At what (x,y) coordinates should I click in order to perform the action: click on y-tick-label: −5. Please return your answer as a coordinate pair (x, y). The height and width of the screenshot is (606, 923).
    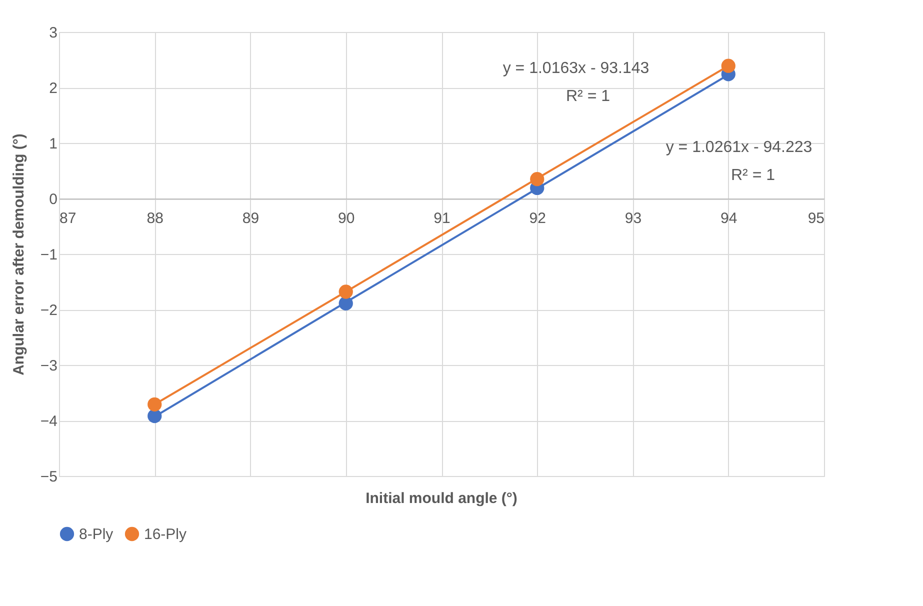
    Looking at the image, I should click on (49, 477).